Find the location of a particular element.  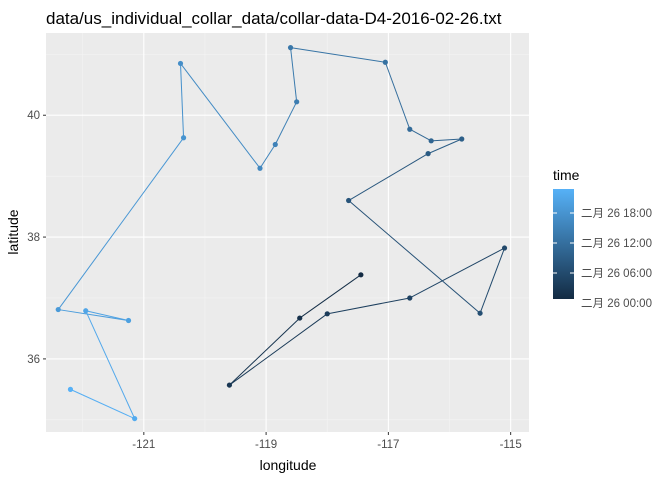

y-tick-label: 36 is located at coordinates (33, 360).